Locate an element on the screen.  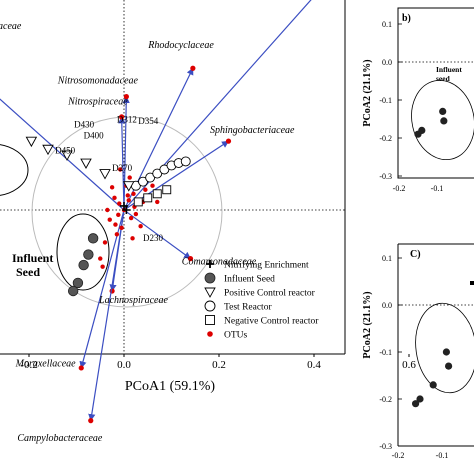
influent-seed-ellipse is located at coordinates (83, 252).